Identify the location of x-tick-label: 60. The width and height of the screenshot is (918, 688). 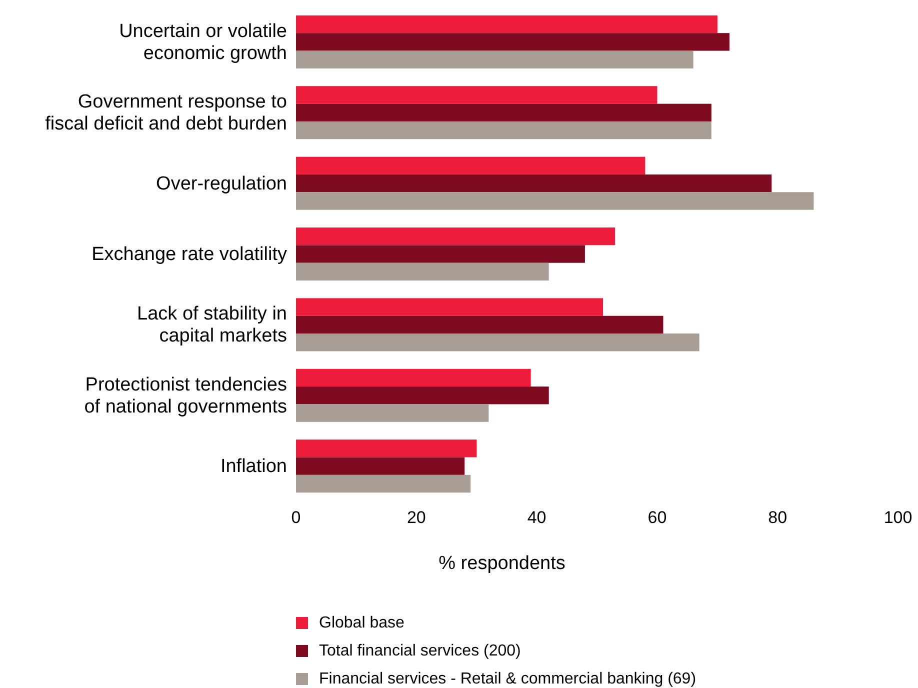
(657, 517).